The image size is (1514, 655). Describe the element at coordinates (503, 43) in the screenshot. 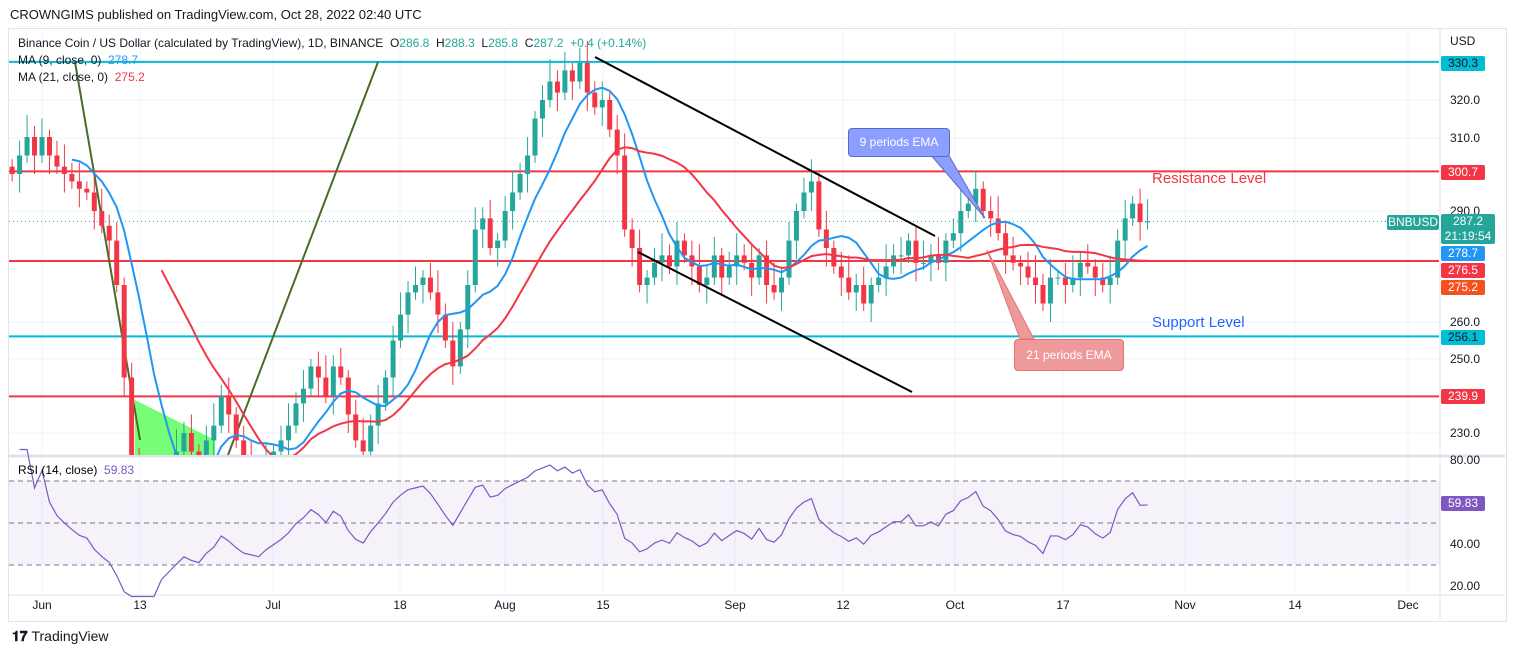

I see `low-value: 285.8` at that location.